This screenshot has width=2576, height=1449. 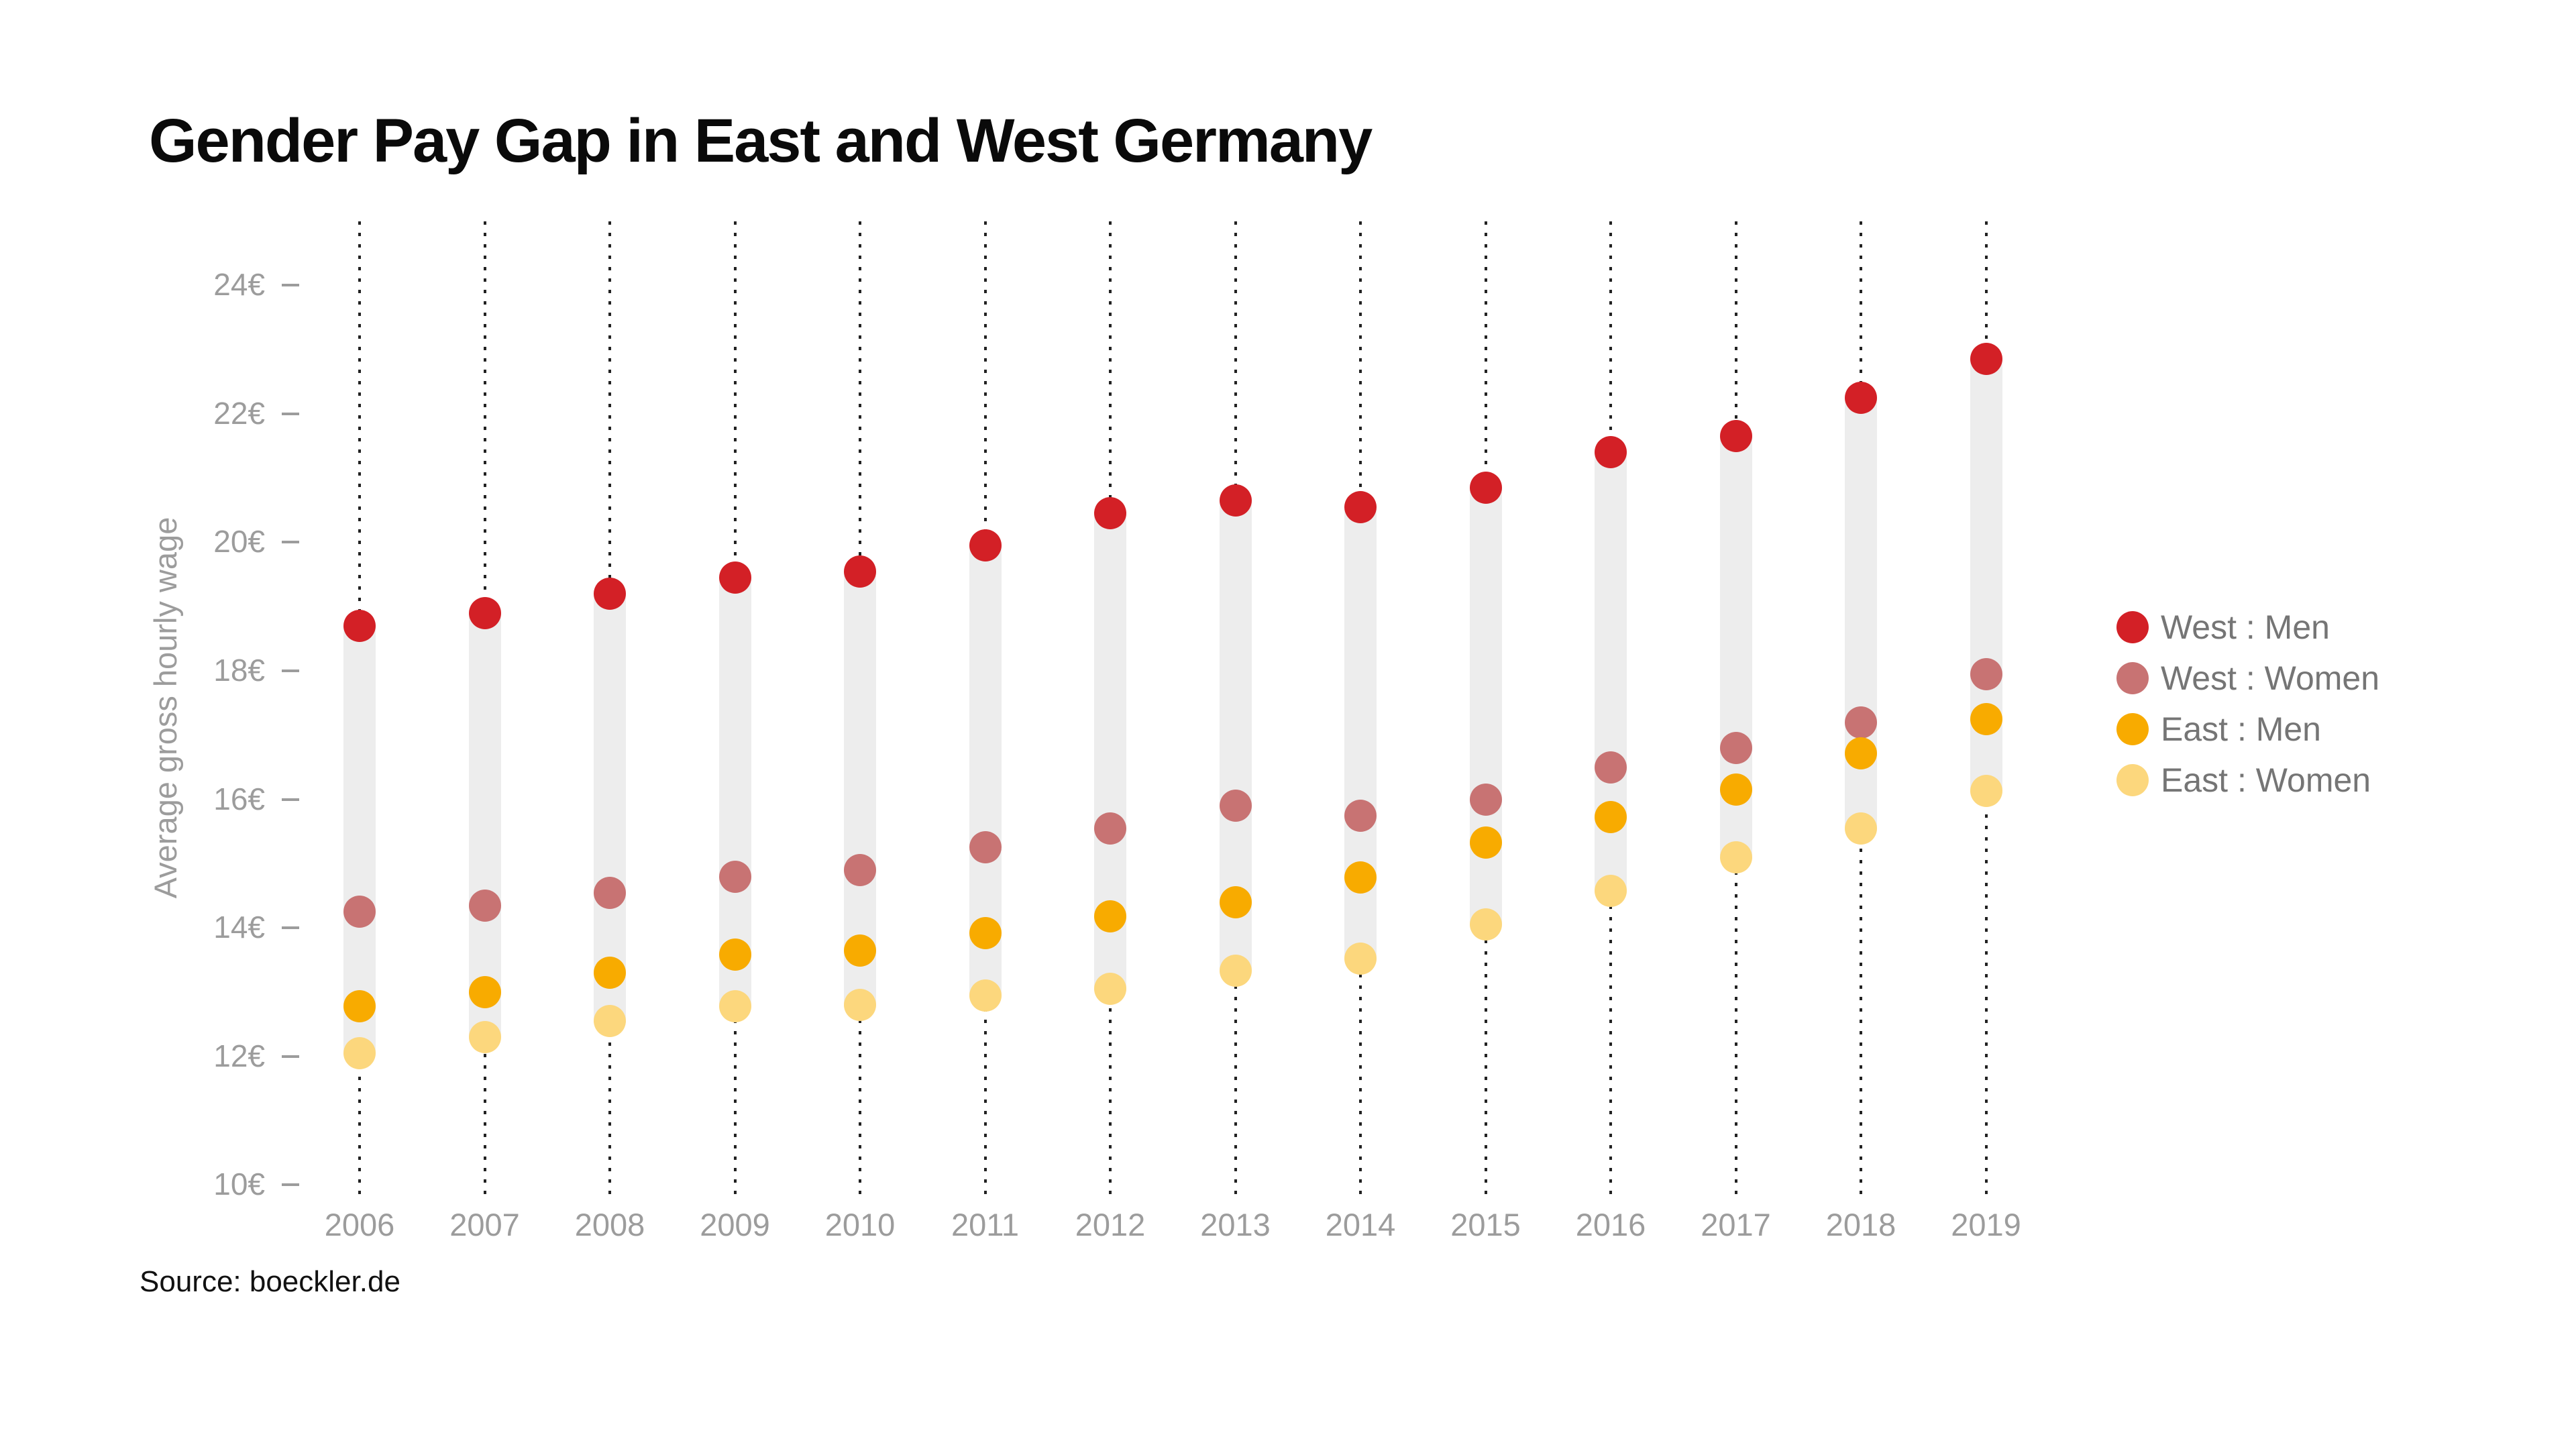 I want to click on dot-east-women-2014, so click(x=1360, y=959).